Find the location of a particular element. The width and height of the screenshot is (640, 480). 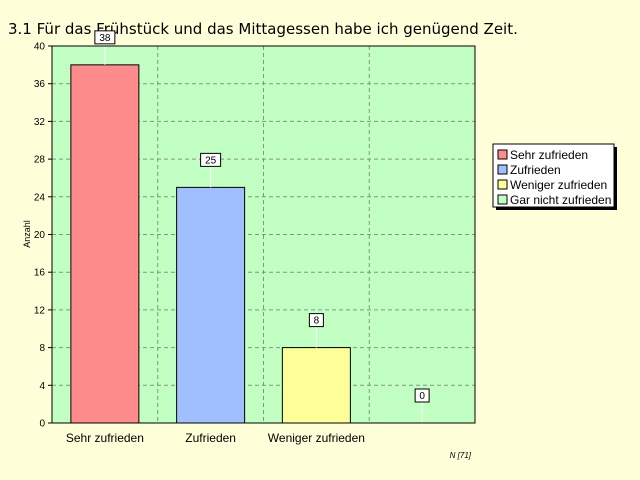

legend-label: Zufrieden is located at coordinates (535, 170).